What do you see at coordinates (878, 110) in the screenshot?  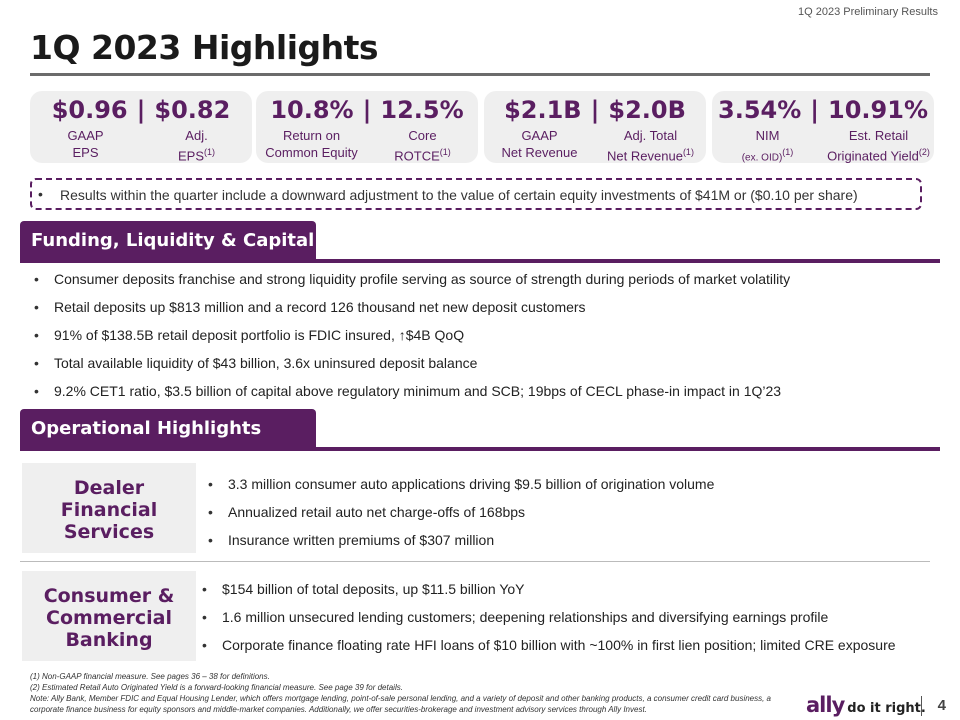 I see `metric-value-secondary: 10.91%` at bounding box center [878, 110].